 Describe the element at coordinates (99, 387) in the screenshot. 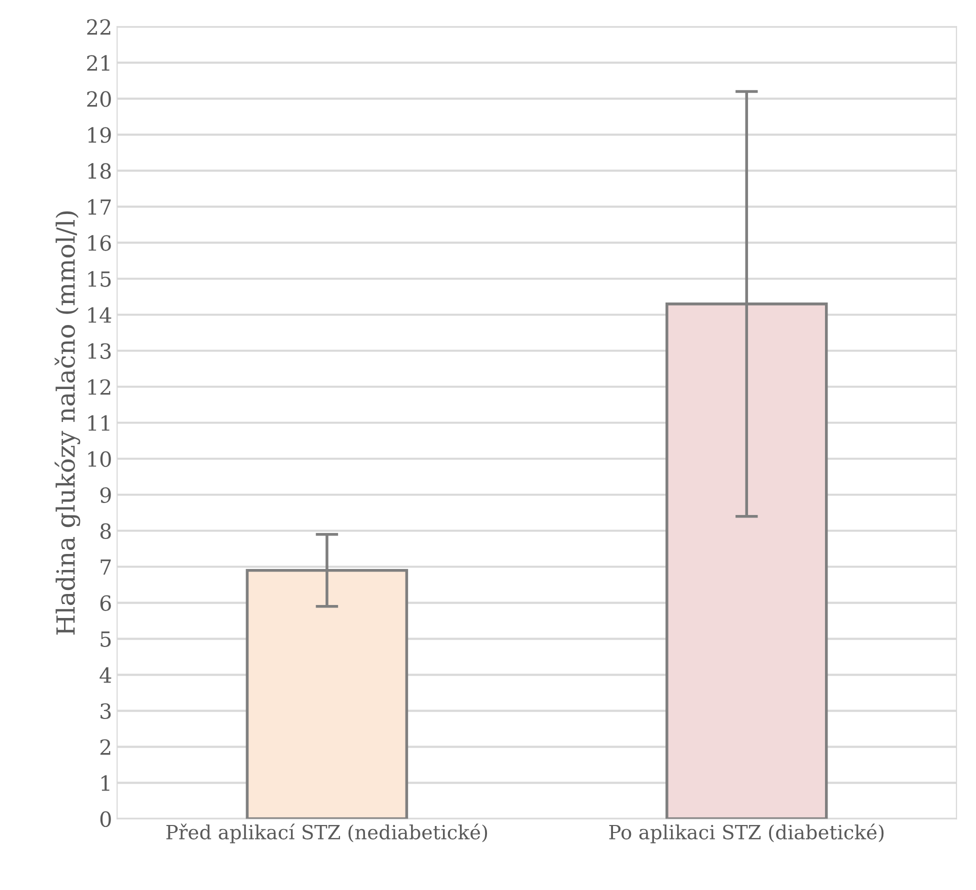

I see `y-tick-label: 12` at that location.